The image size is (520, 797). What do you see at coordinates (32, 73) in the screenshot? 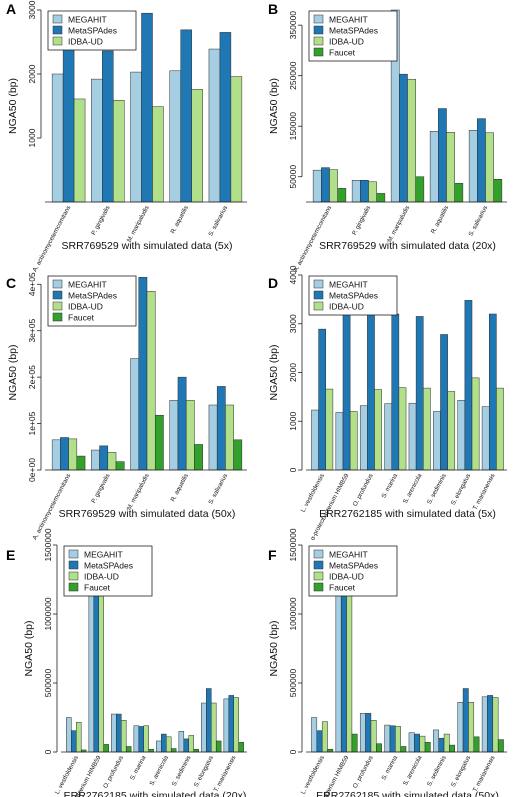
I see `y-tick-label: 2000` at bounding box center [32, 73].